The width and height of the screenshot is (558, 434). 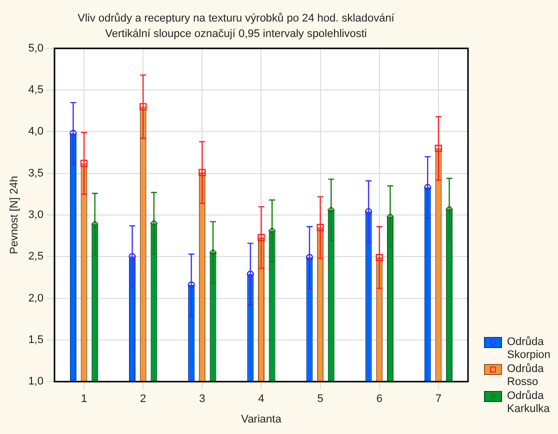 I want to click on legend-label: Odrůda Skorpion, so click(x=529, y=349).